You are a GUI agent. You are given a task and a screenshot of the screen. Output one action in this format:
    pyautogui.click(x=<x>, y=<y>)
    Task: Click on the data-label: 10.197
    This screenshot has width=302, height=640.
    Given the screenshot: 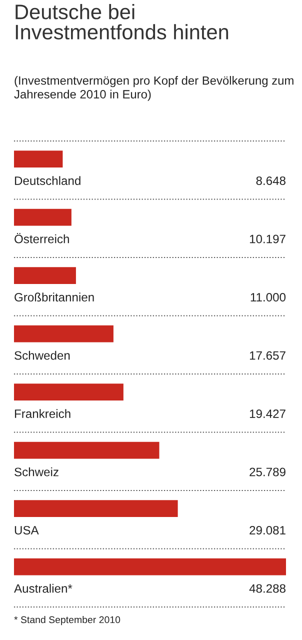 What is the action you would take?
    pyautogui.click(x=268, y=239)
    